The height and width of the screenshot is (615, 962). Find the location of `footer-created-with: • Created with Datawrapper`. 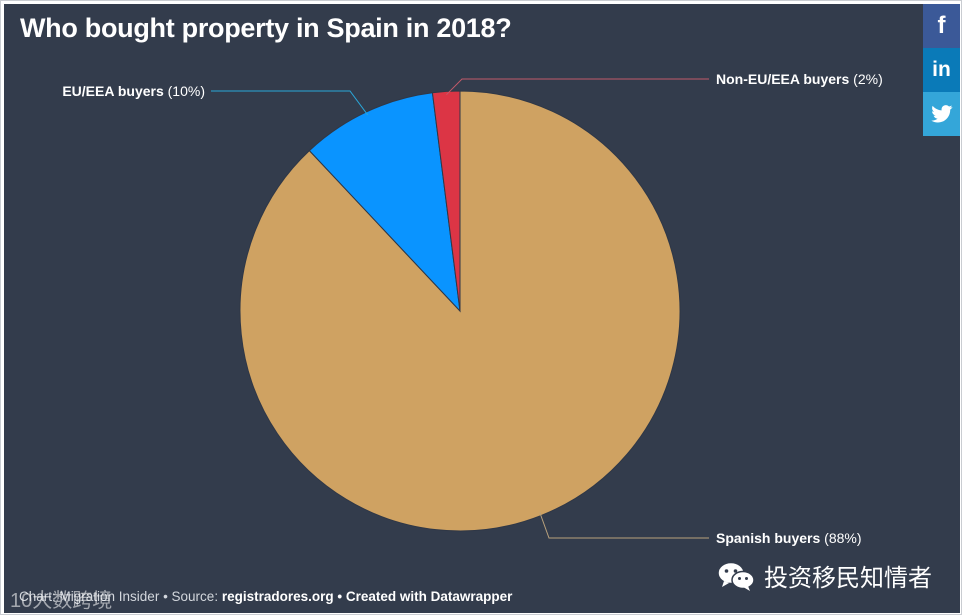

footer-created-with: • Created with Datawrapper is located at coordinates (423, 596).